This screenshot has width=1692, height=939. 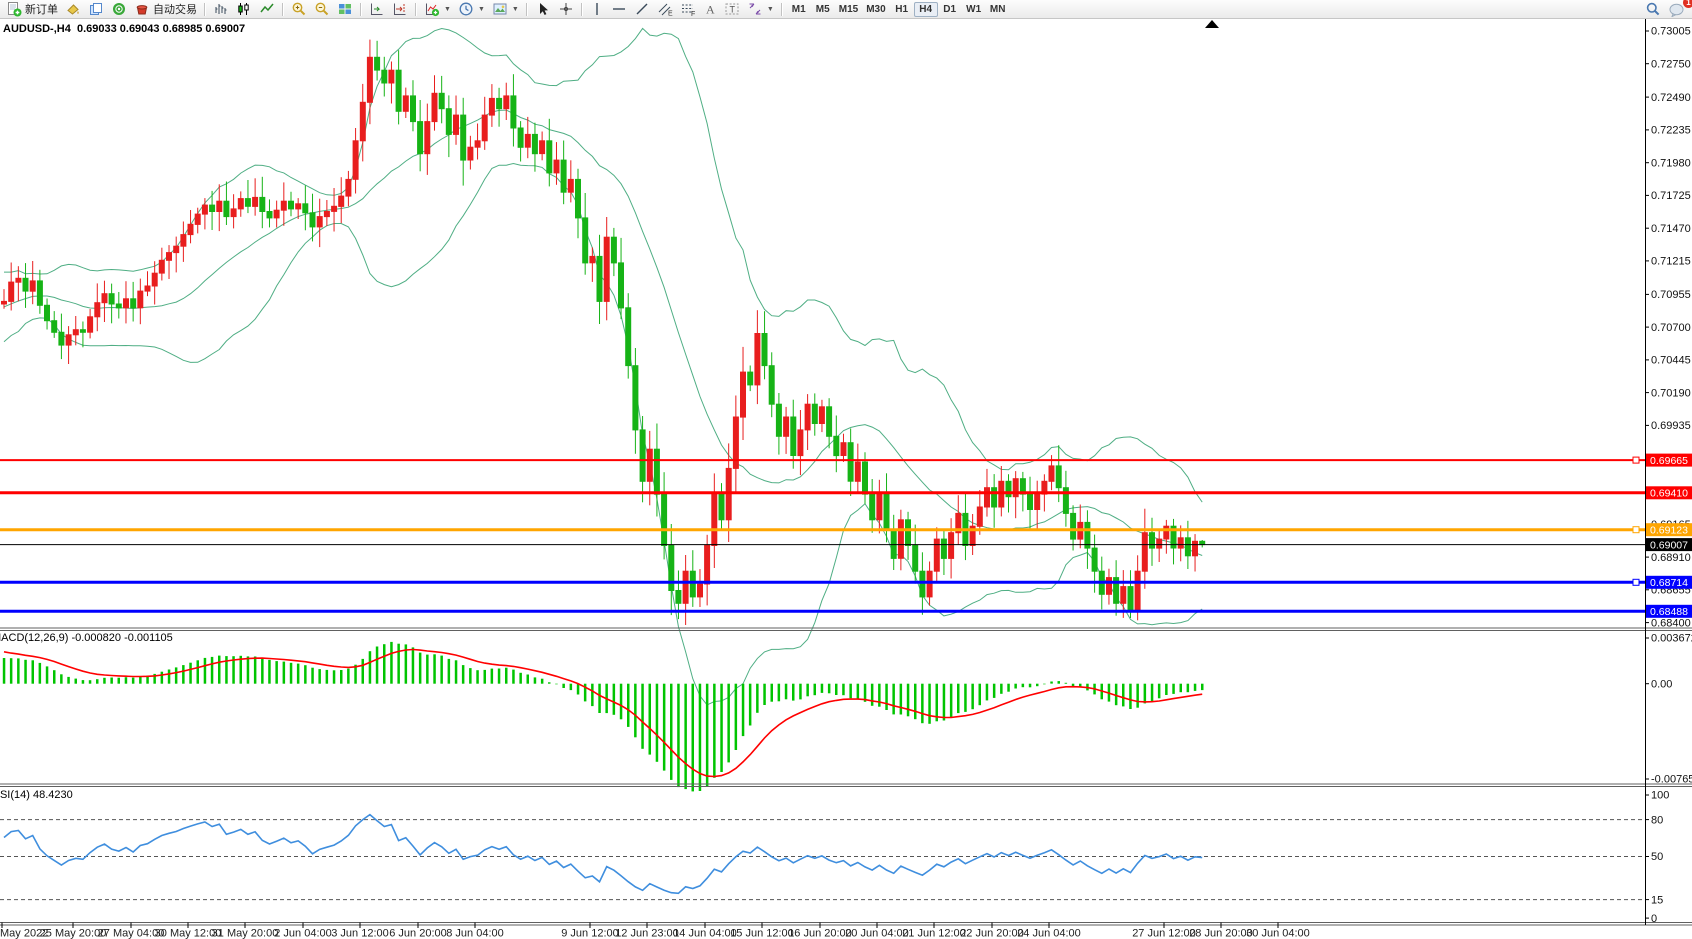 I want to click on svg-text: 0.71470, so click(x=1671, y=229).